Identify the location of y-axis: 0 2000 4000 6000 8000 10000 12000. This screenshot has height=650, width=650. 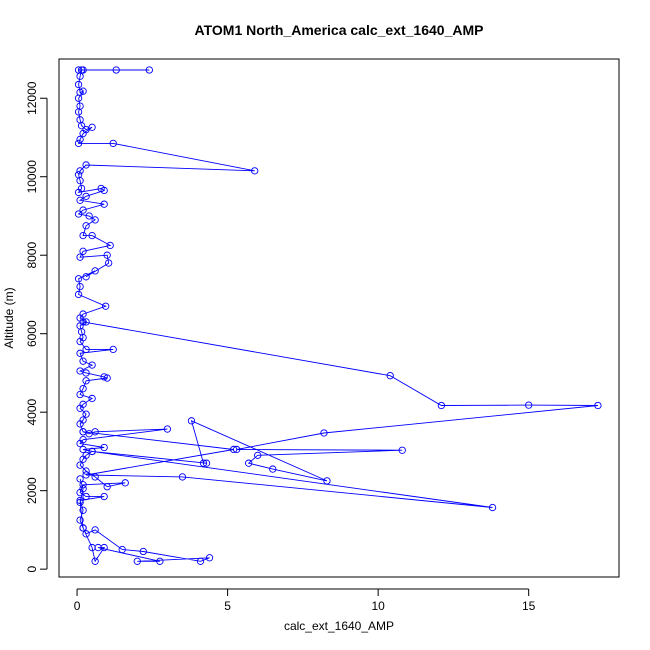
(36, 326).